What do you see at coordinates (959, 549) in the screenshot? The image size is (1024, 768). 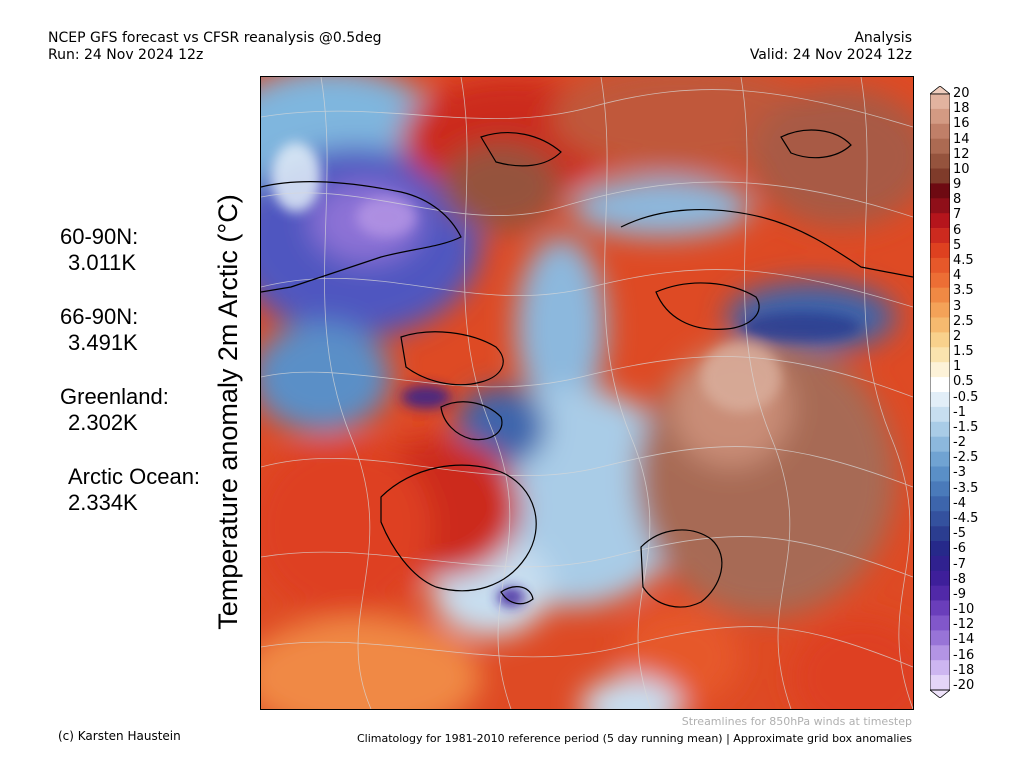 I see `colorbar-tick-label: -6` at bounding box center [959, 549].